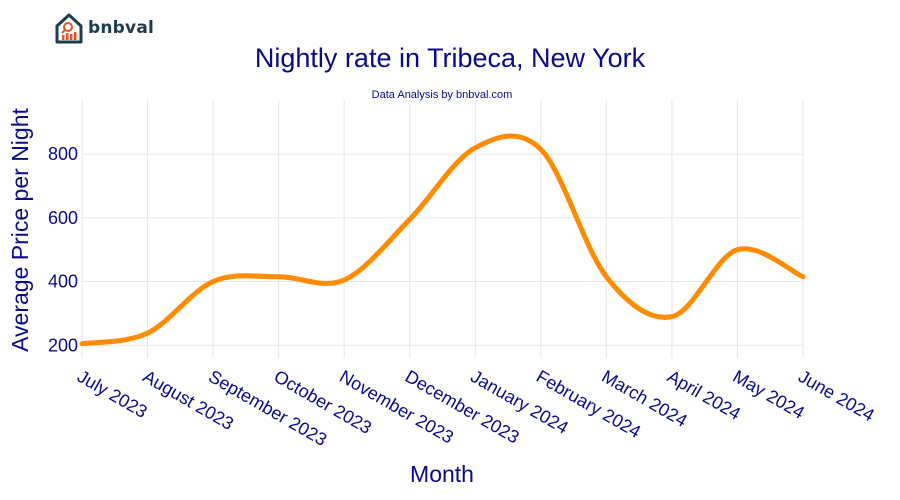  Describe the element at coordinates (63, 154) in the screenshot. I see `y-tick-label: 800` at that location.